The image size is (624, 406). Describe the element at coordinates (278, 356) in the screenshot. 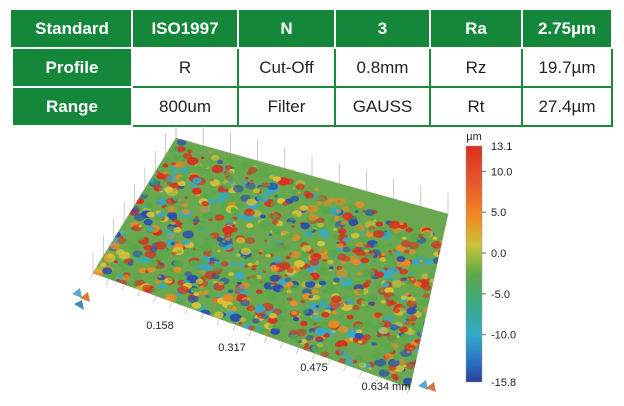

I see `x-axis: 0.158 0.317 0.475 0.634 mm` at that location.